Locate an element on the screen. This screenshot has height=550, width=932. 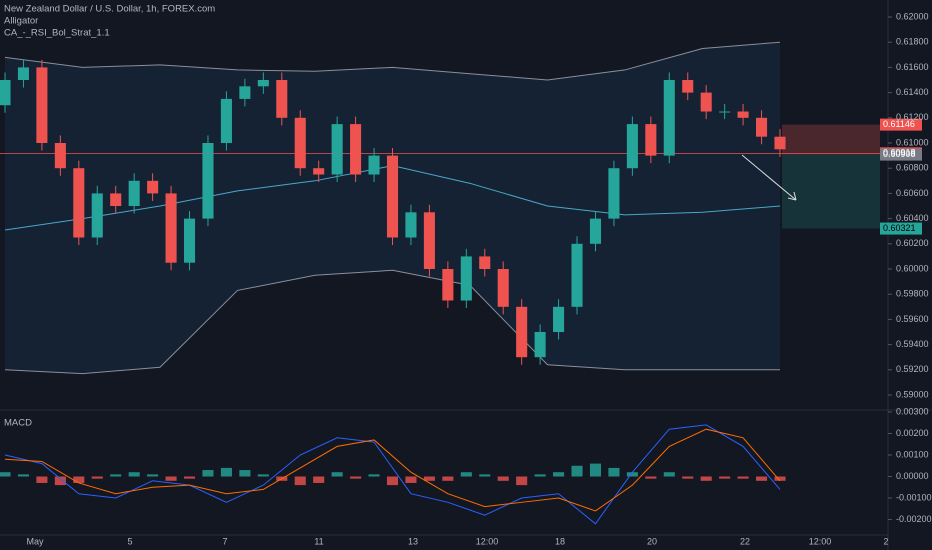
y-tick-label: 0.61600 is located at coordinates (912, 67).